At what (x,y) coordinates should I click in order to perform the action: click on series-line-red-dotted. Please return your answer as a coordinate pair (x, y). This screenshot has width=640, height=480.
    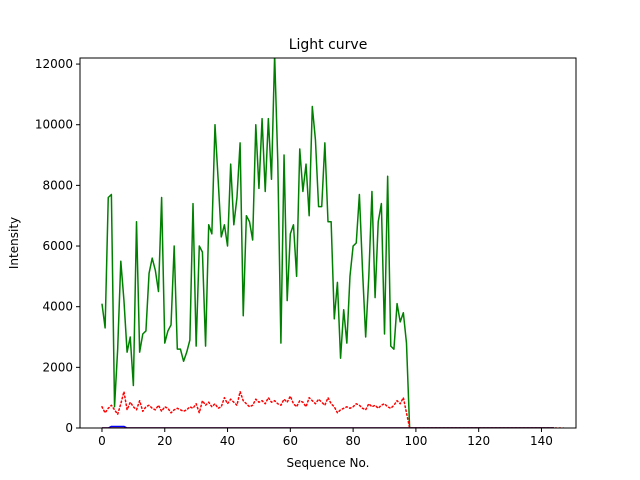
    Looking at the image, I should click on (333, 409).